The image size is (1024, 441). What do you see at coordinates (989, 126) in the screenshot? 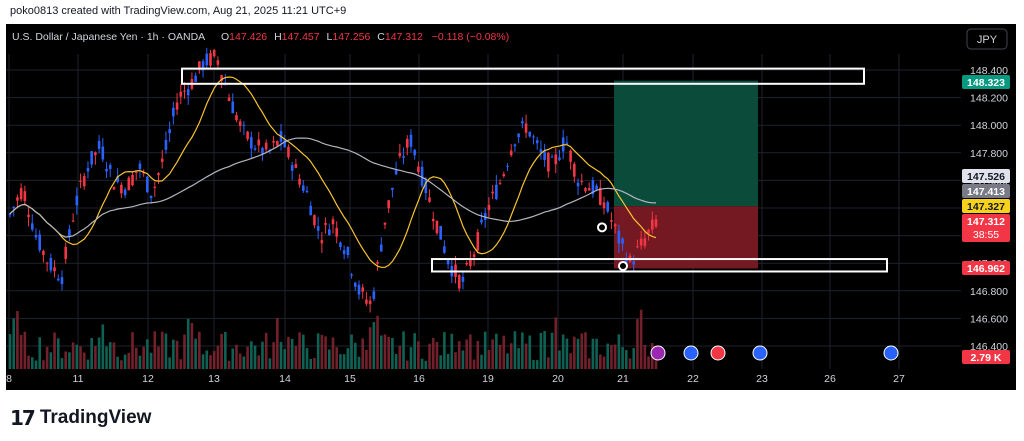
I see `price-tick-label: 148.000` at bounding box center [989, 126].